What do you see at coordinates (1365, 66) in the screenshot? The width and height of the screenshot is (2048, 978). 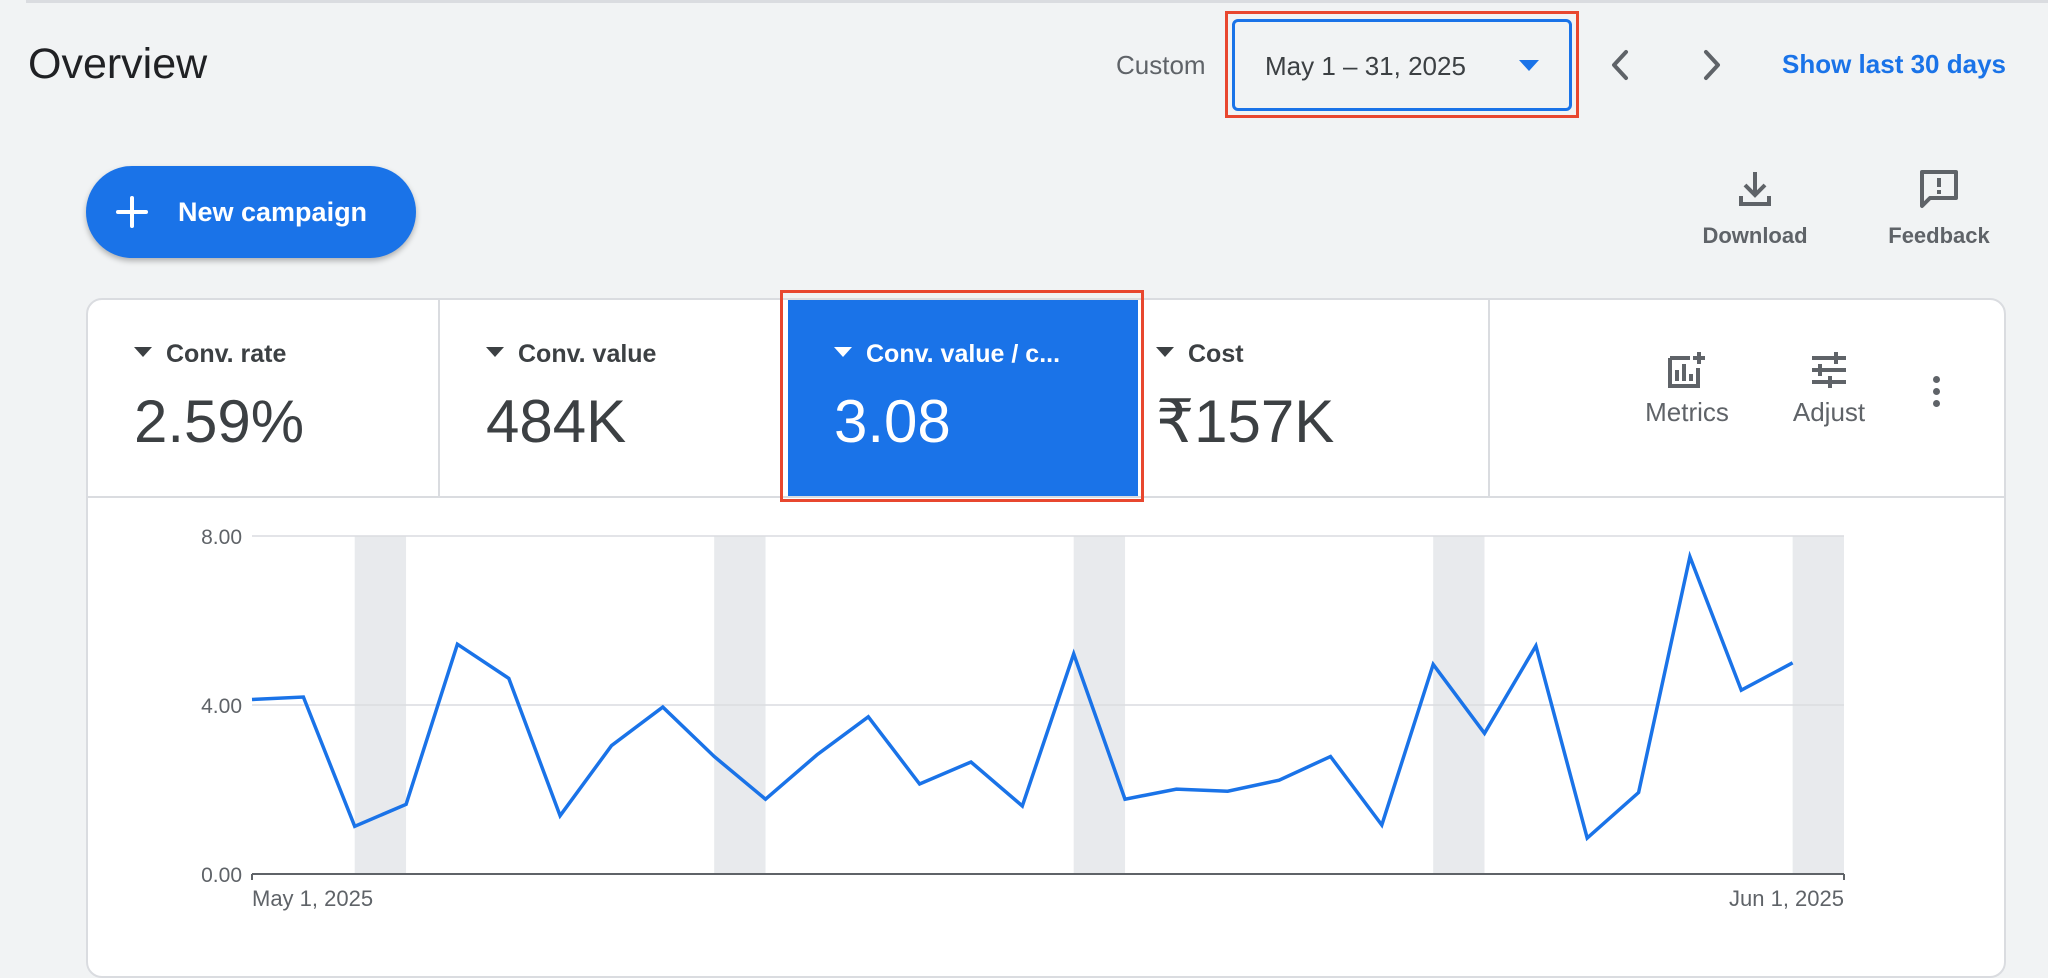 I see `date-range-text: May 1 – 31, 2025` at bounding box center [1365, 66].